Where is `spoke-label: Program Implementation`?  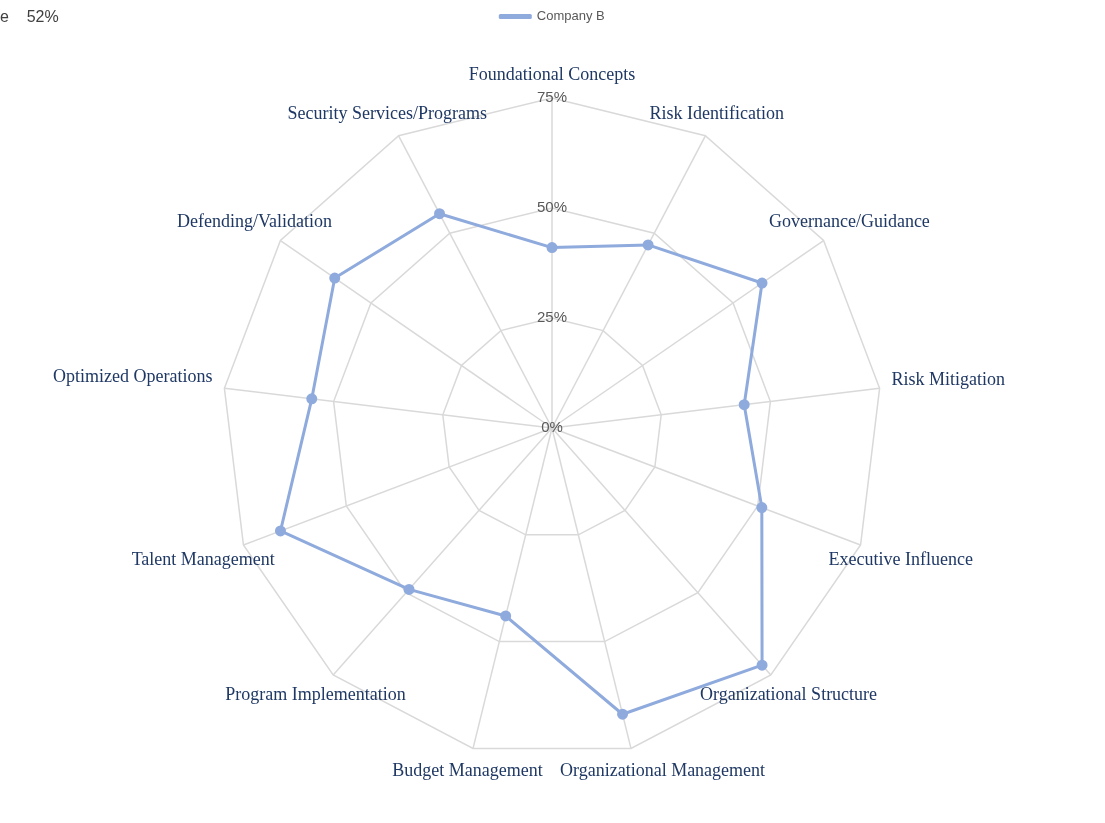 spoke-label: Program Implementation is located at coordinates (315, 693).